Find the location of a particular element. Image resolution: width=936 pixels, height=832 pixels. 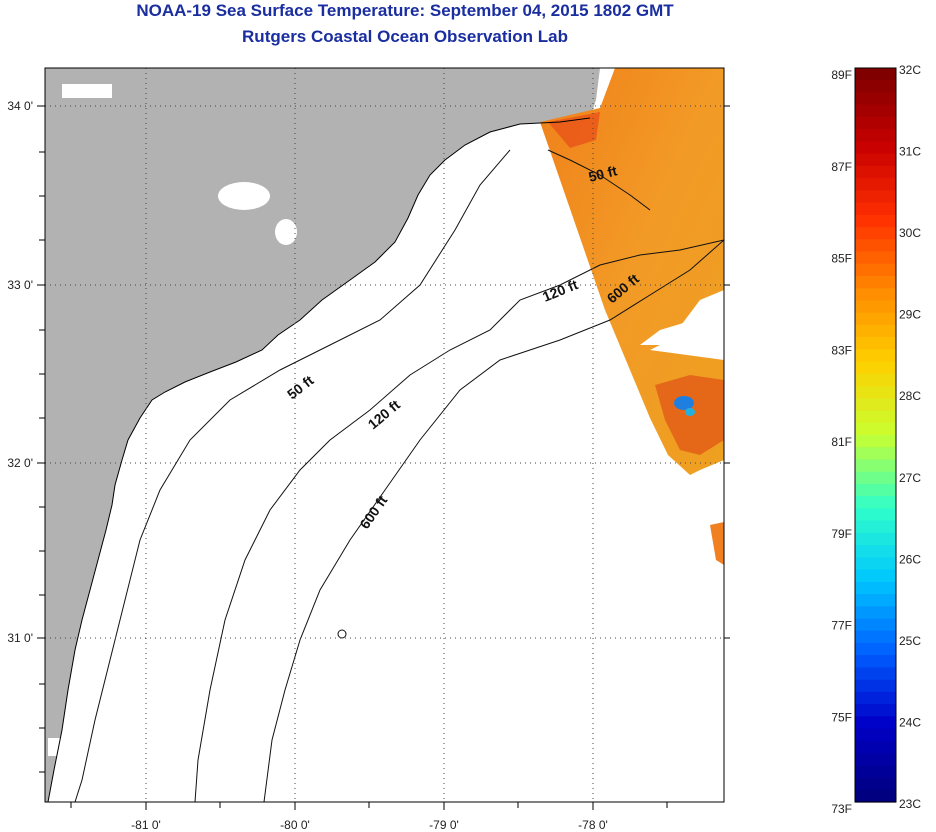

colorbar-label-celsius: 32C is located at coordinates (910, 70).